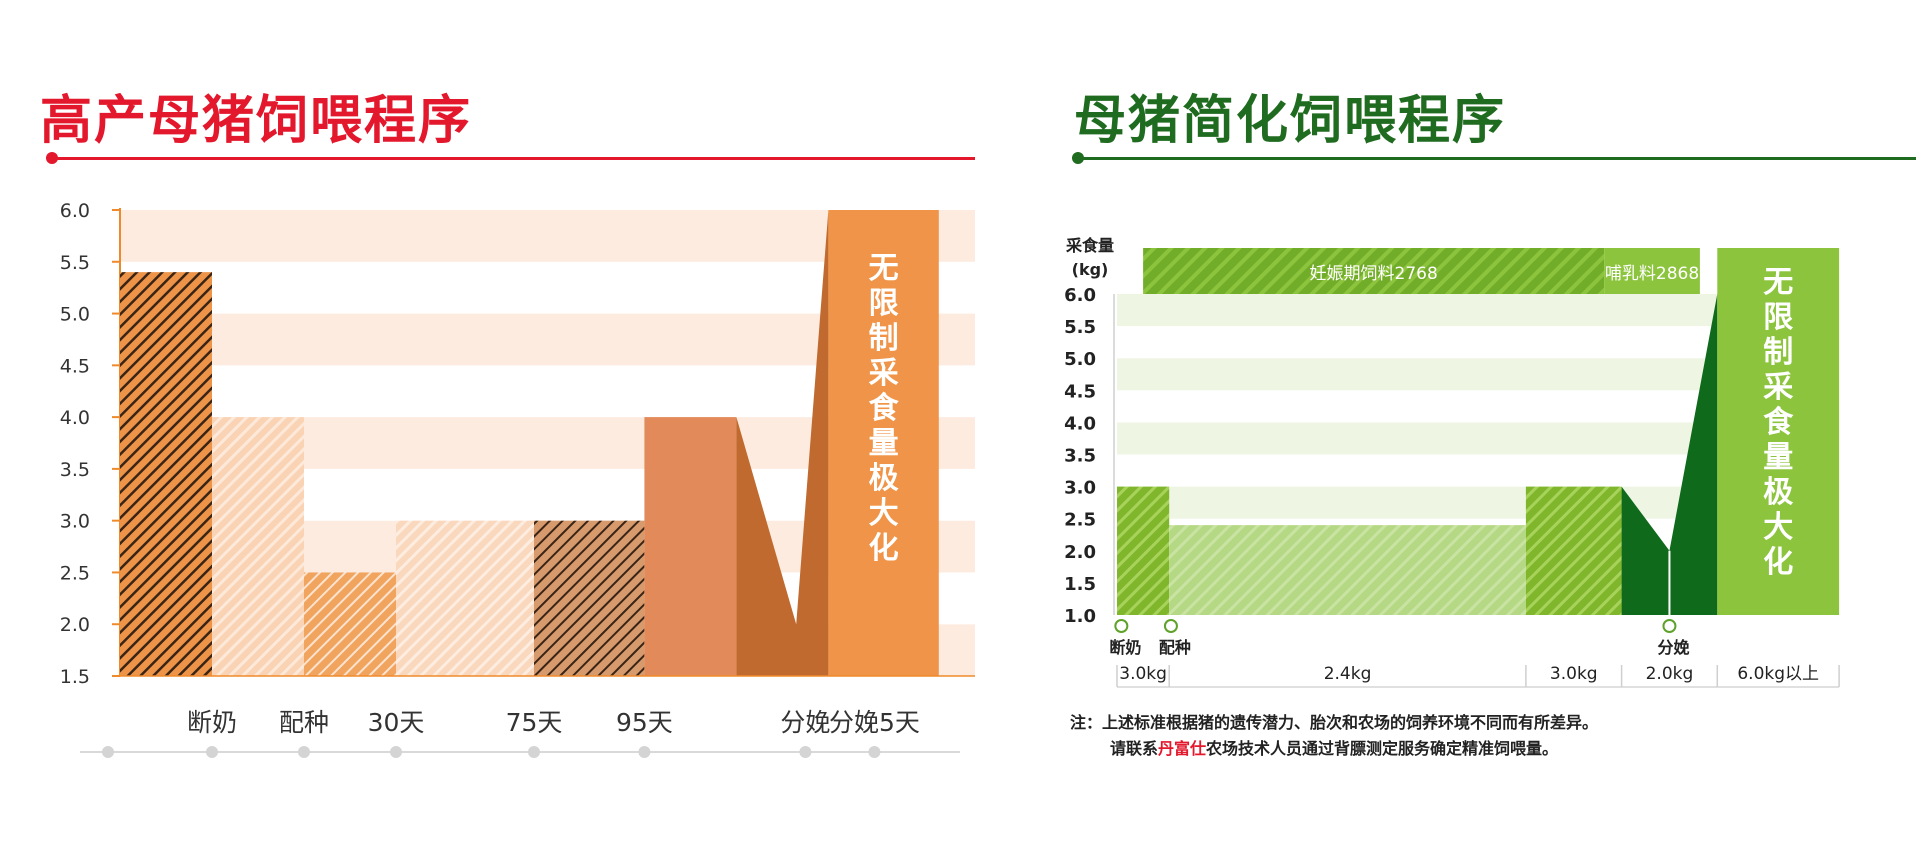  Describe the element at coordinates (75, 522) in the screenshot. I see `left-y-tick-label: 3.0` at that location.